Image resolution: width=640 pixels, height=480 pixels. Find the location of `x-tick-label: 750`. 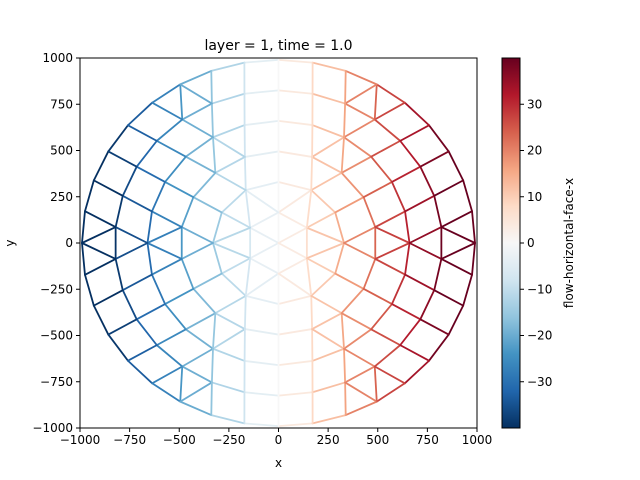

x-tick-label: 750 is located at coordinates (427, 440).